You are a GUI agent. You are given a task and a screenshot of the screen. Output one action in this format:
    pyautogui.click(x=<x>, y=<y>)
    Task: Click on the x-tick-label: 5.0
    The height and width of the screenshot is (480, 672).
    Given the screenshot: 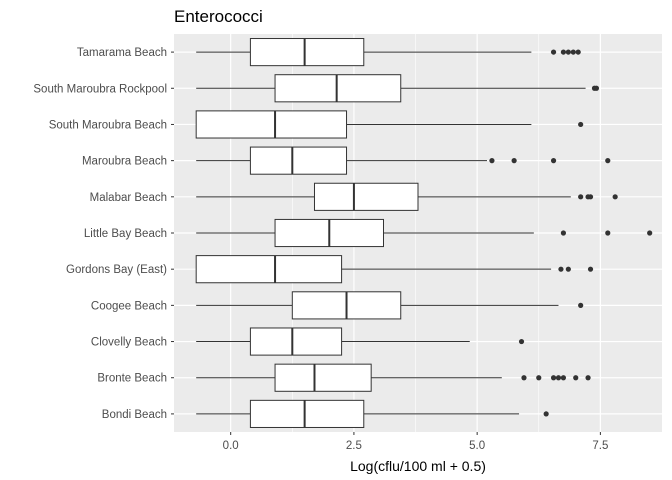 What is the action you would take?
    pyautogui.click(x=477, y=446)
    